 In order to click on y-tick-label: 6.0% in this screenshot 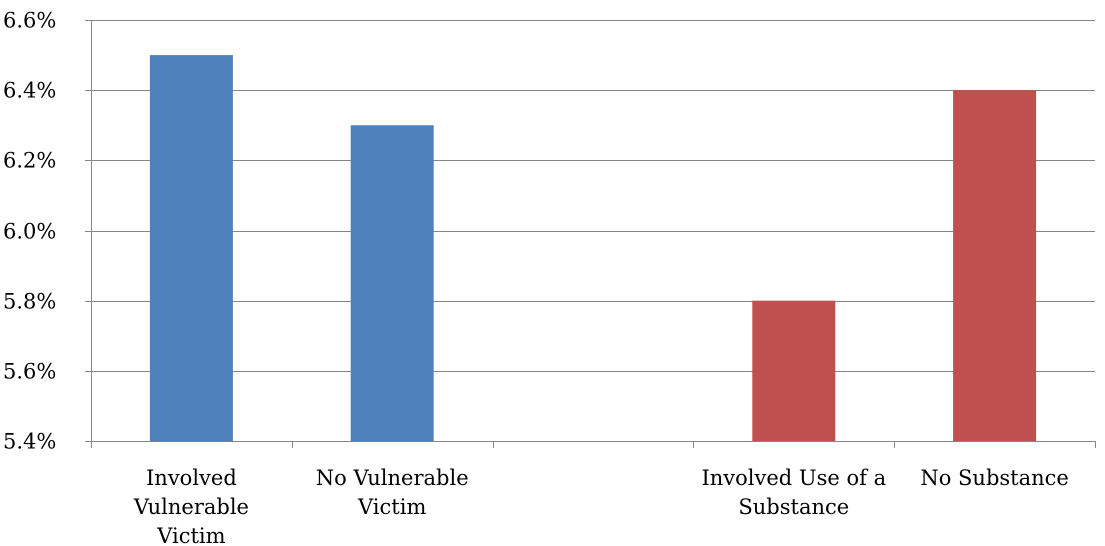, I will do `click(29, 232)`.